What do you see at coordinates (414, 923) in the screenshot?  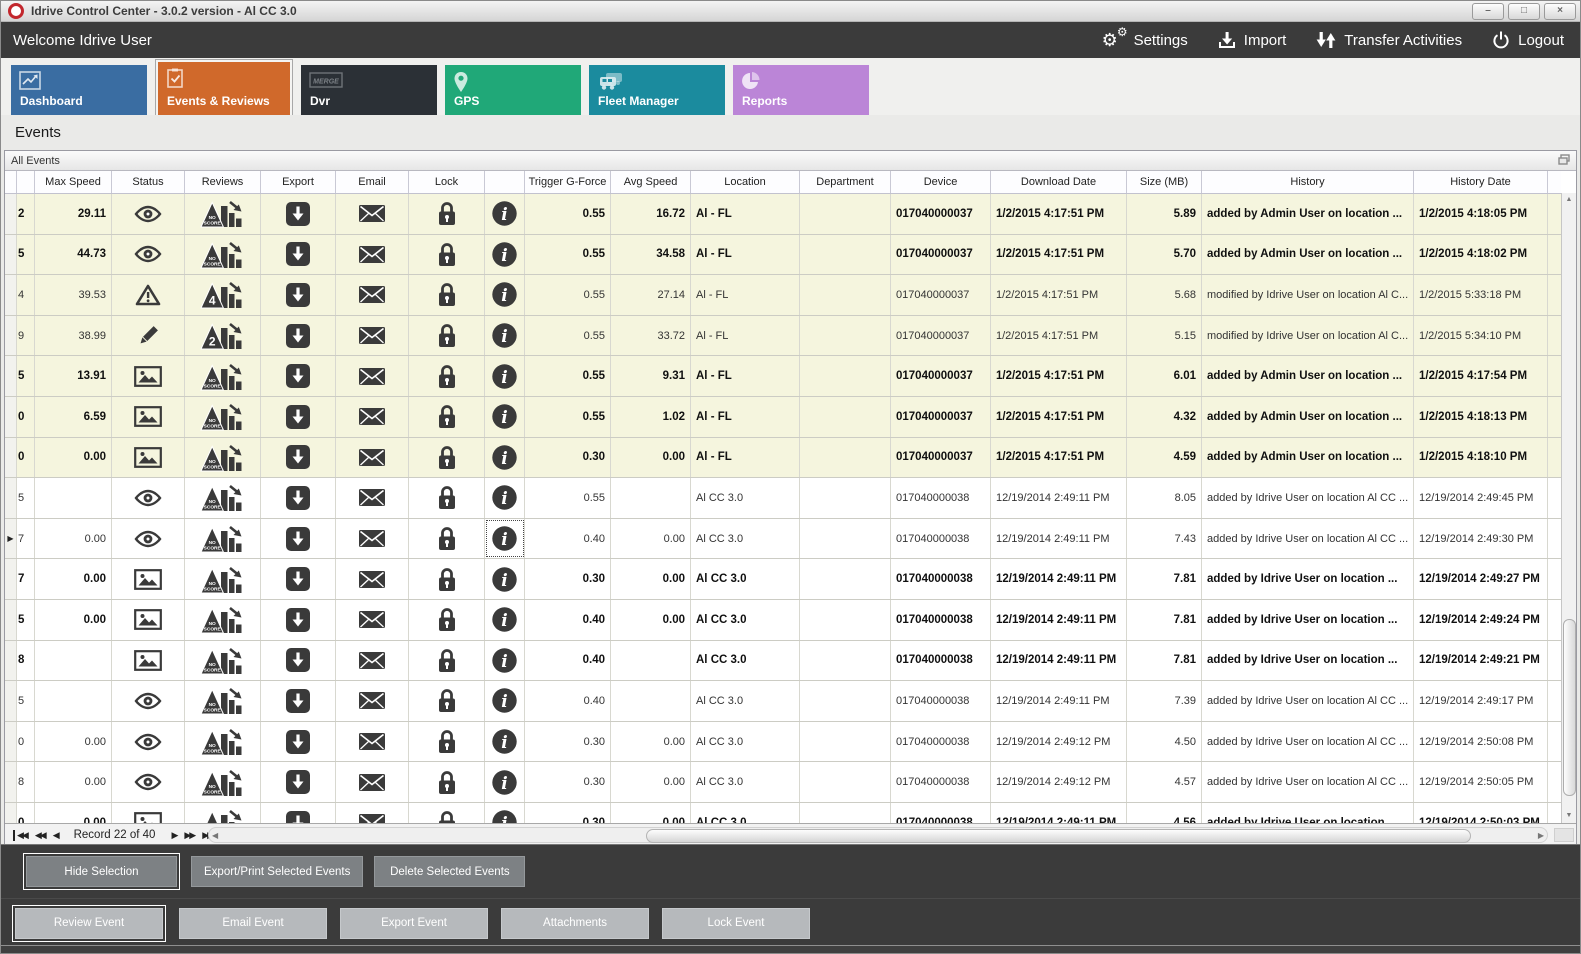 I see `export-event-button: Export Event` at bounding box center [414, 923].